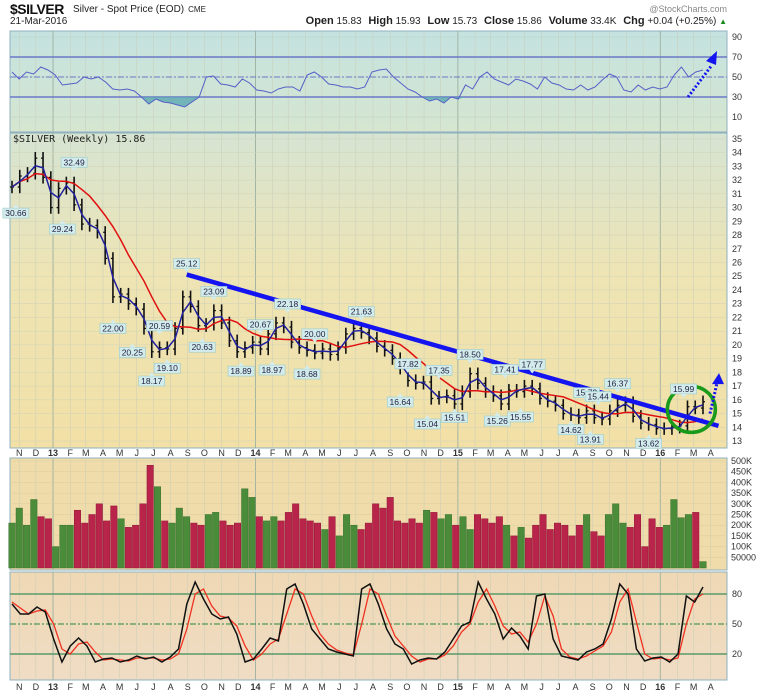 This screenshot has height=692, width=765. I want to click on rsi-oversold-fill, so click(357, 102).